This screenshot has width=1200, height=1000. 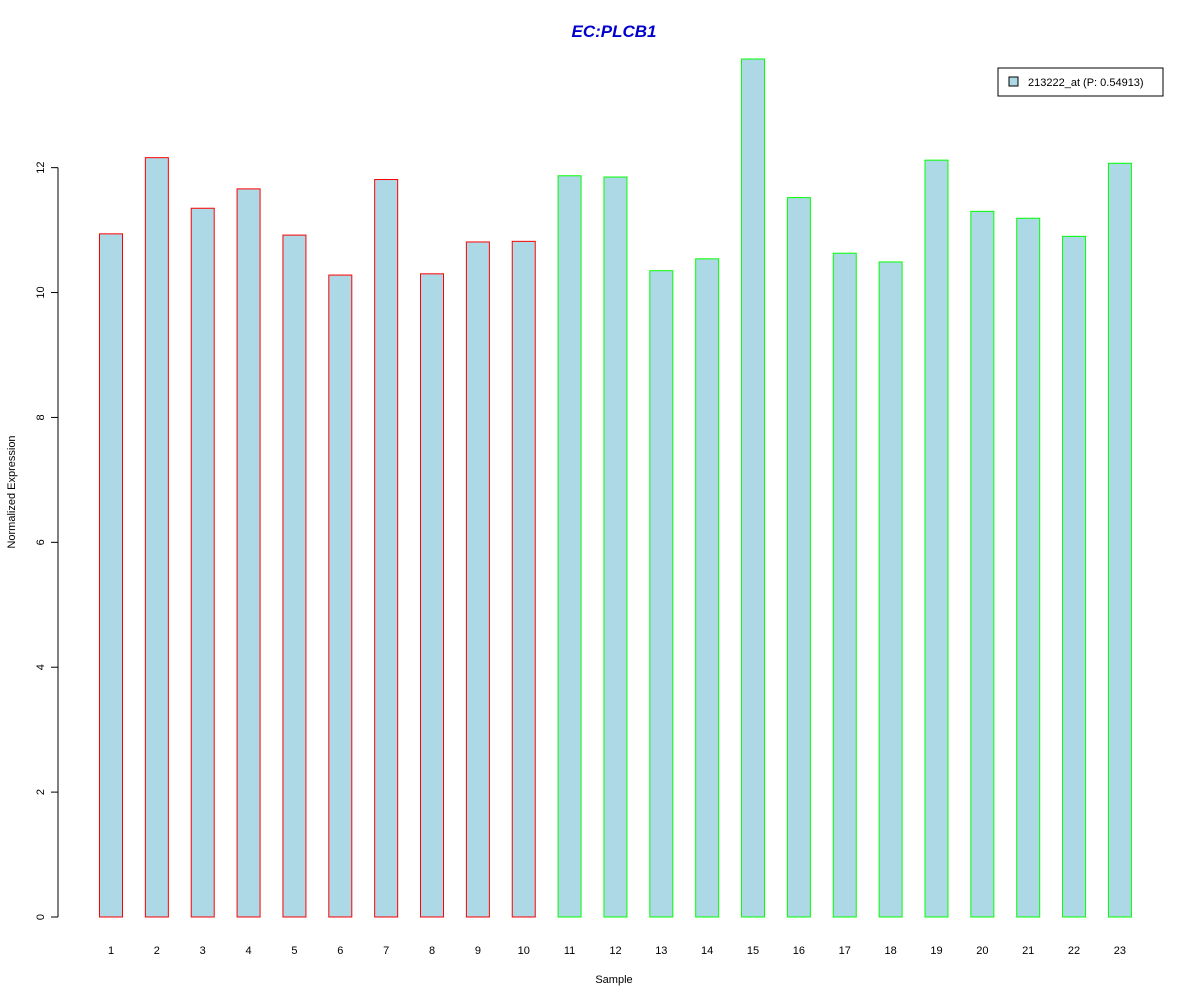 What do you see at coordinates (340, 951) in the screenshot?
I see `x-tick-label: 6` at bounding box center [340, 951].